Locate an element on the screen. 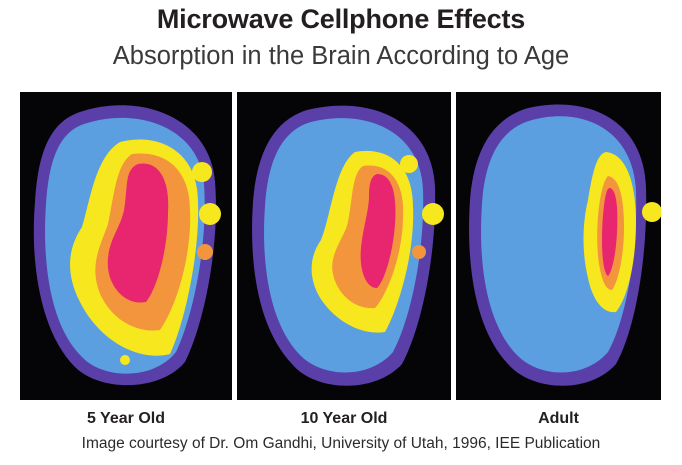 The width and height of the screenshot is (682, 465). panel-label-adult: Adult is located at coordinates (558, 418).